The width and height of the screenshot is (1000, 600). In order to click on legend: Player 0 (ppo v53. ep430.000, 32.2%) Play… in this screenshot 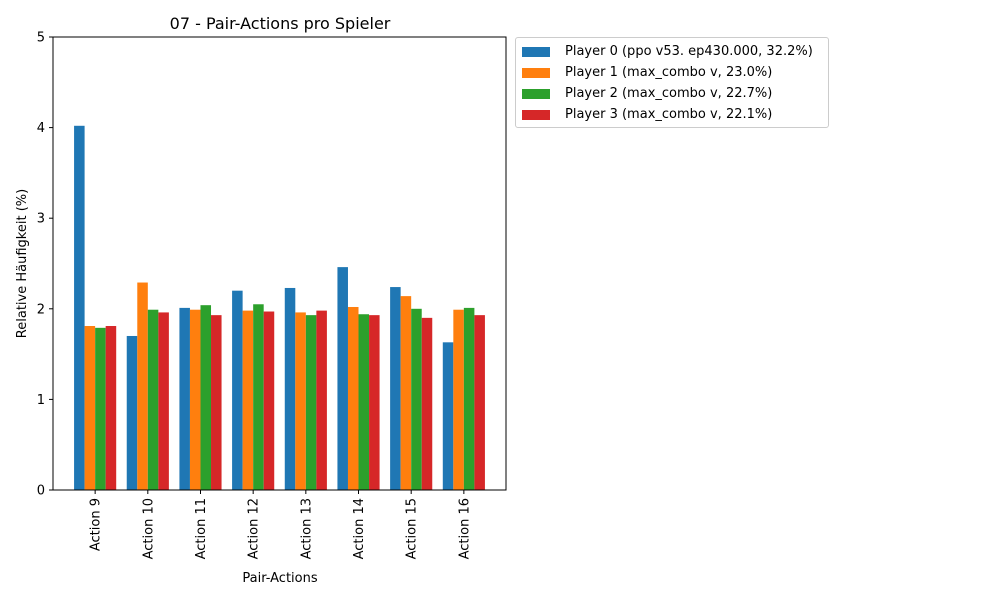, I will do `click(672, 82)`.